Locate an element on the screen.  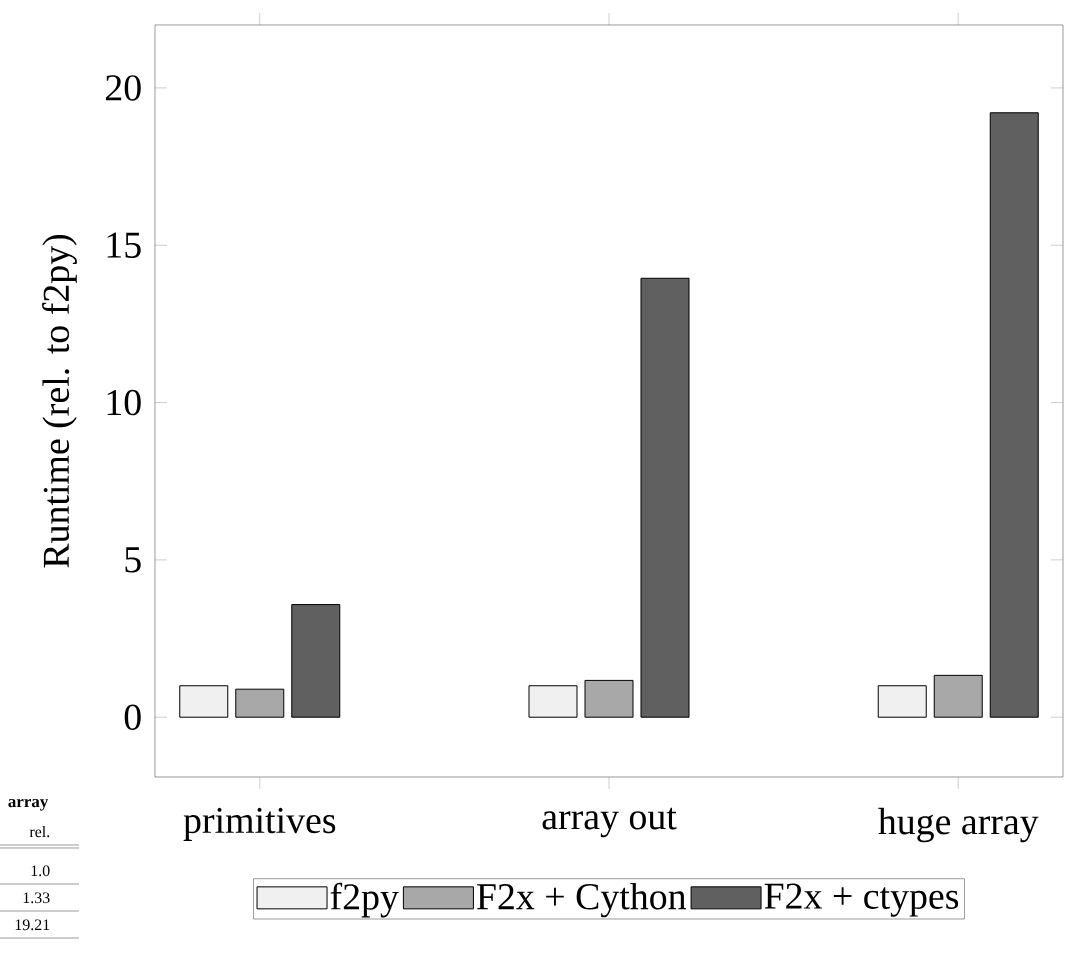
legend-label: F2x + Cython is located at coordinates (582, 900).